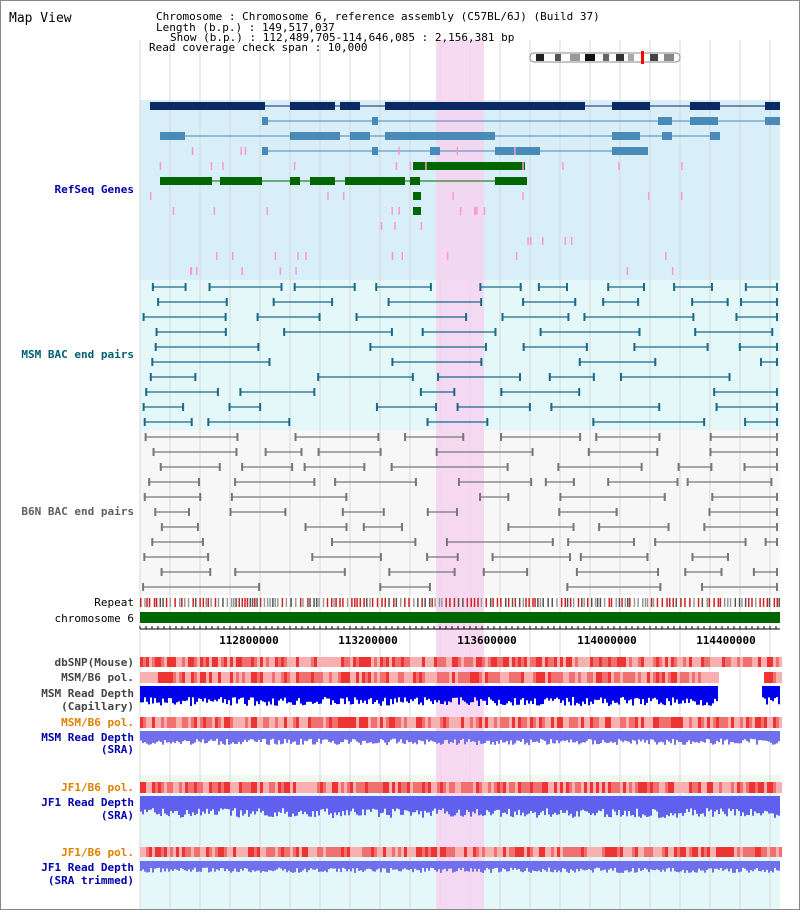  What do you see at coordinates (87, 867) in the screenshot?
I see `jf1-depth-trim-label: JF1 Read Depth` at bounding box center [87, 867].